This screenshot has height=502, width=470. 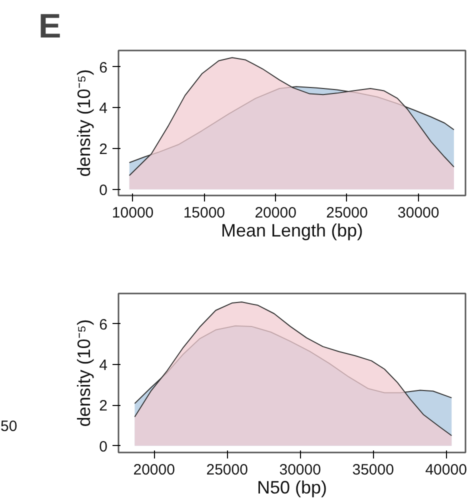 I want to click on x-axis-title: N50 (bp), so click(x=292, y=488).